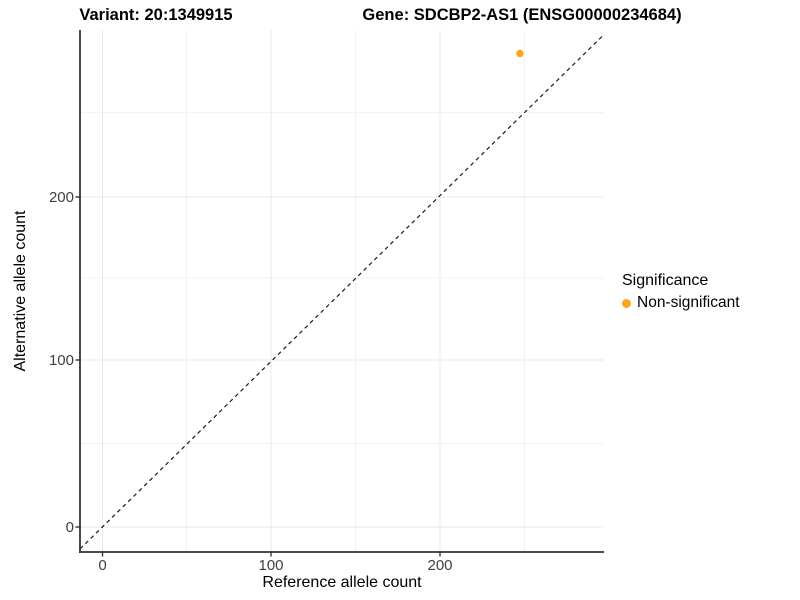 This screenshot has height=600, width=800. What do you see at coordinates (440, 565) in the screenshot?
I see `x-tick-label: 200` at bounding box center [440, 565].